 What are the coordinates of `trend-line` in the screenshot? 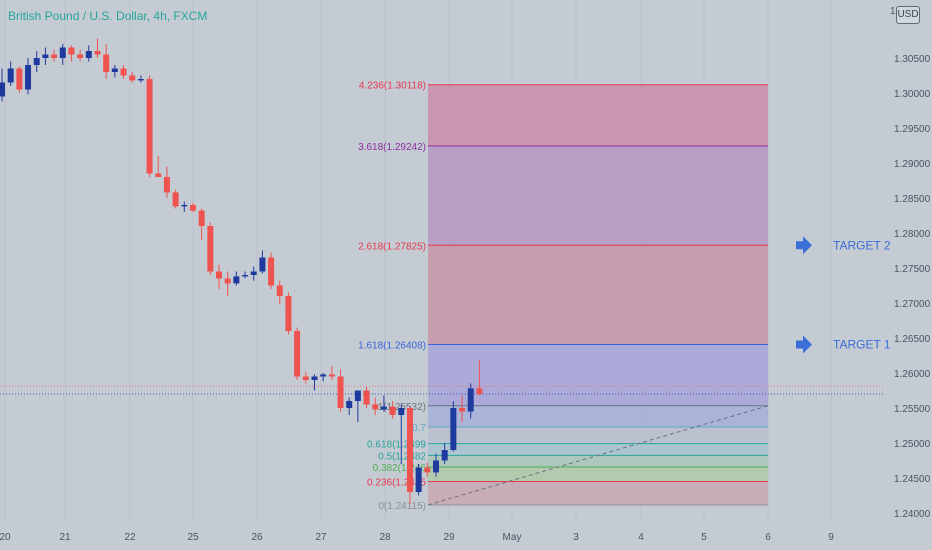 It's located at (598, 455).